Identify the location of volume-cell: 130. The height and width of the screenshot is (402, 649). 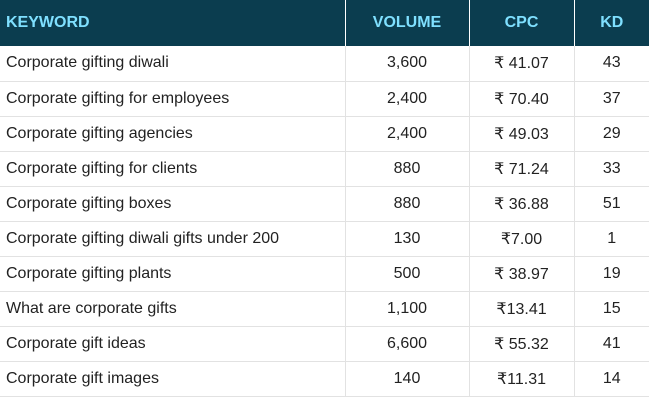
(407, 239).